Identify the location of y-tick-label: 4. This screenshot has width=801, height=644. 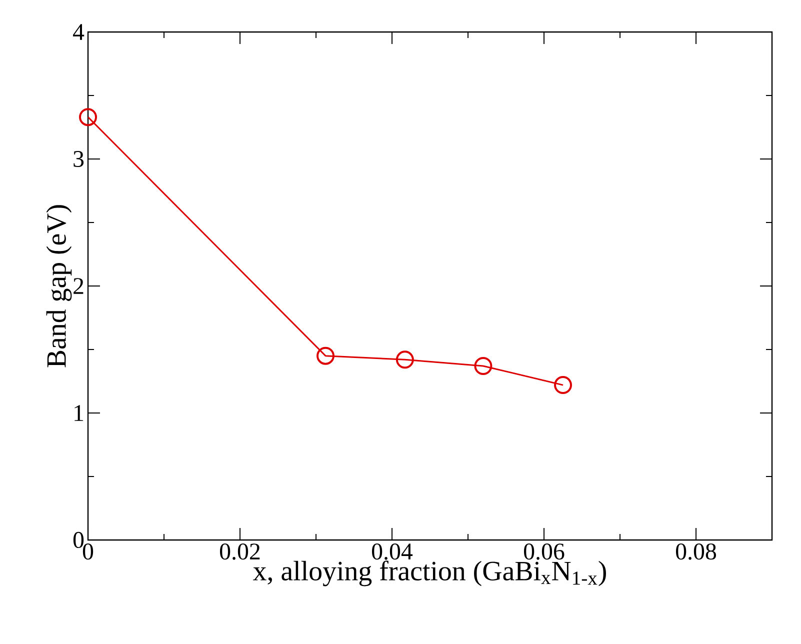
(78, 32).